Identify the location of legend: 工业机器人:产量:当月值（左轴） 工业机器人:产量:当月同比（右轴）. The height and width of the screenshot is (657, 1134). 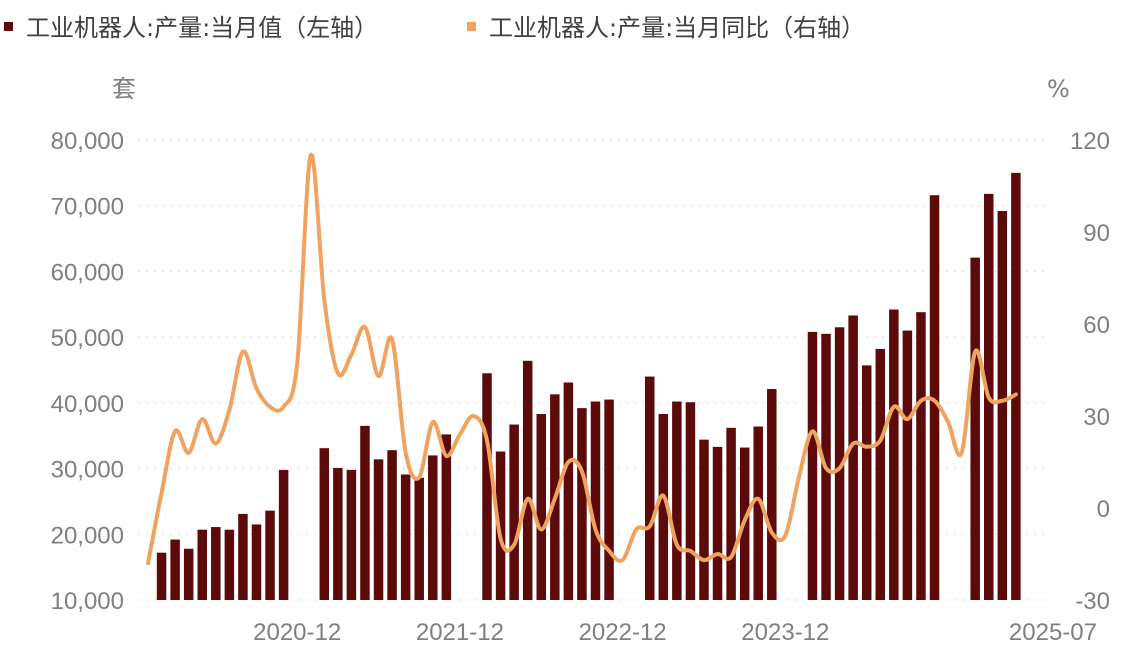
(434, 28).